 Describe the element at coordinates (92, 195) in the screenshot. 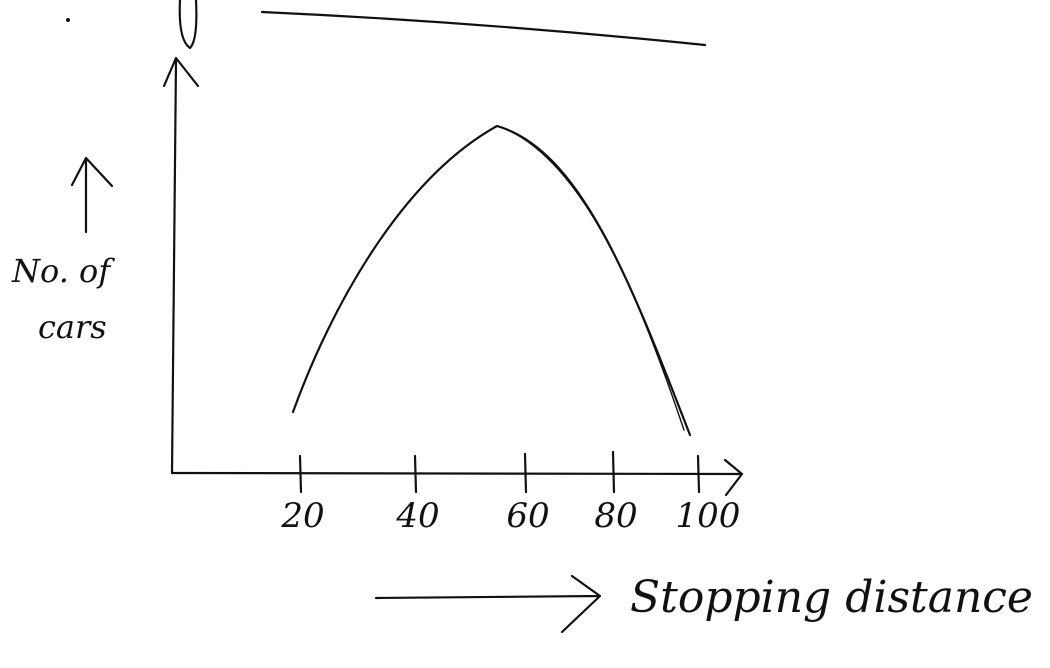

I see `y-label-arrow` at that location.